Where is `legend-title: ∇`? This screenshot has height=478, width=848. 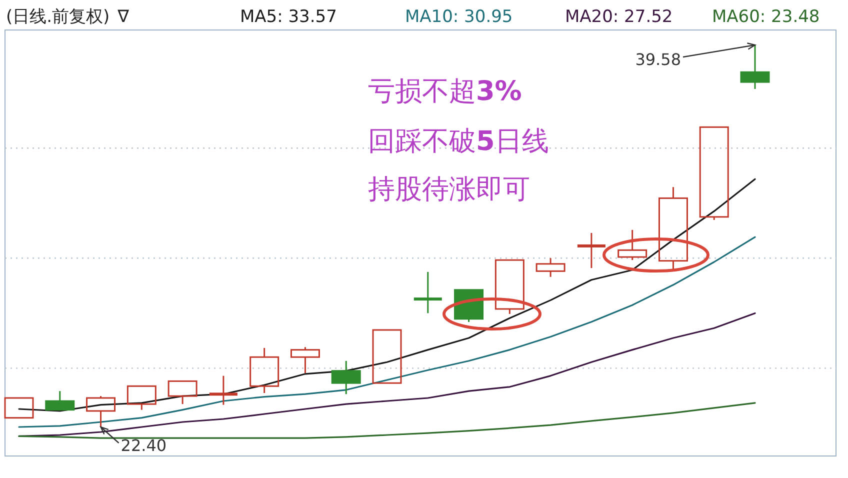
legend-title: ∇ is located at coordinates (123, 17).